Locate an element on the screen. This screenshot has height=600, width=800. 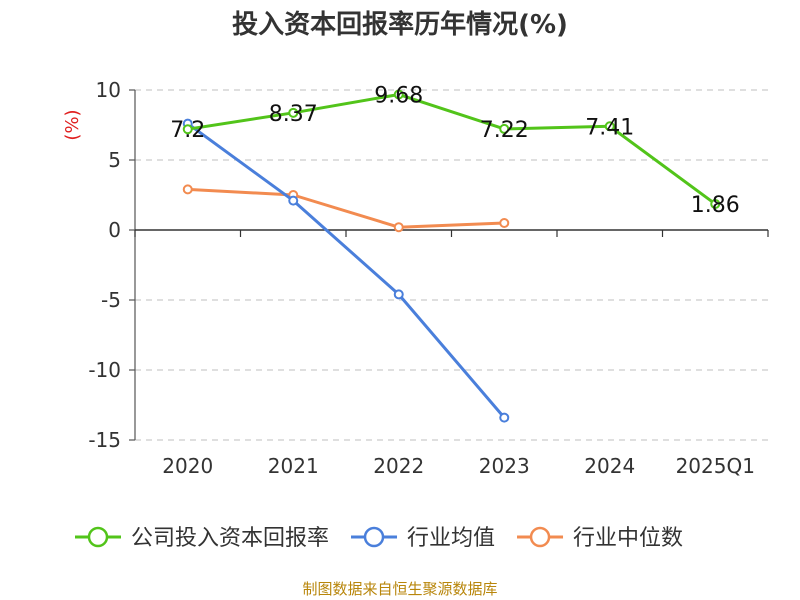
legend: 公司投入资本回报率 行业均值 行业中位数 is located at coordinates (379, 538).